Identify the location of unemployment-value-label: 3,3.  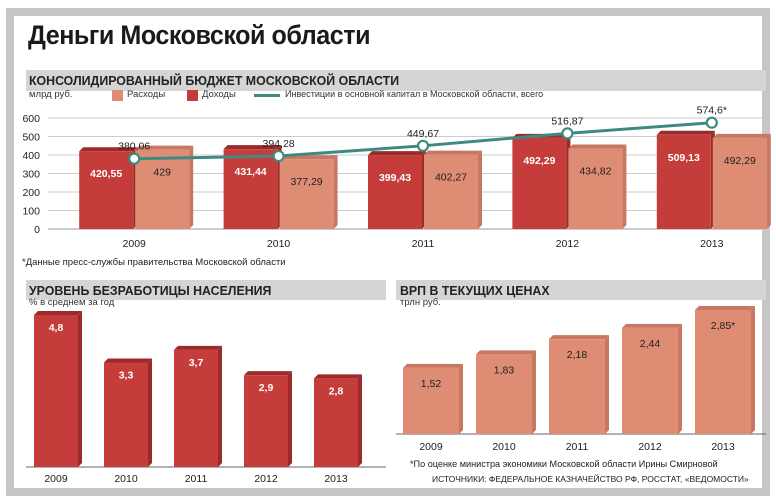
(126, 376).